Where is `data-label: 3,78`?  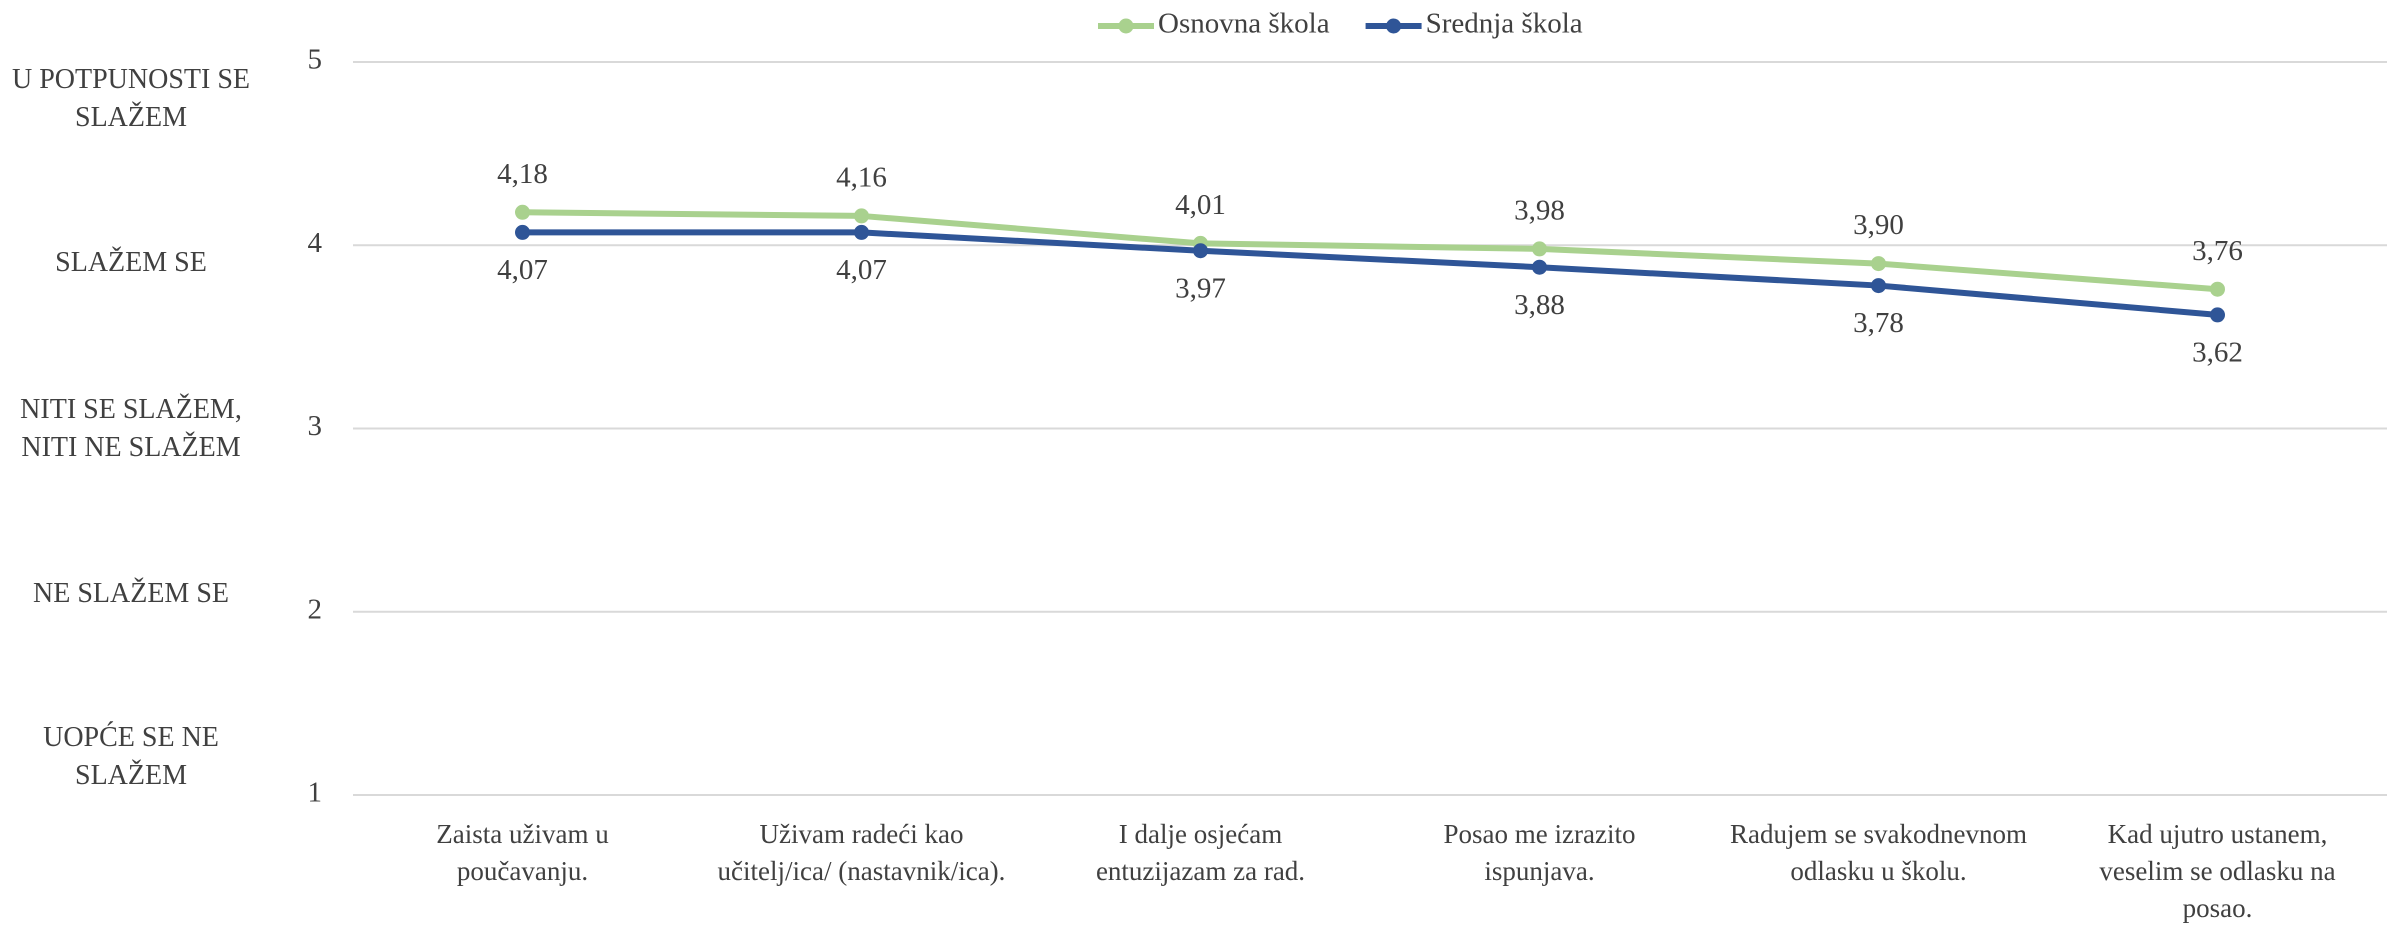 data-label: 3,78 is located at coordinates (1878, 323).